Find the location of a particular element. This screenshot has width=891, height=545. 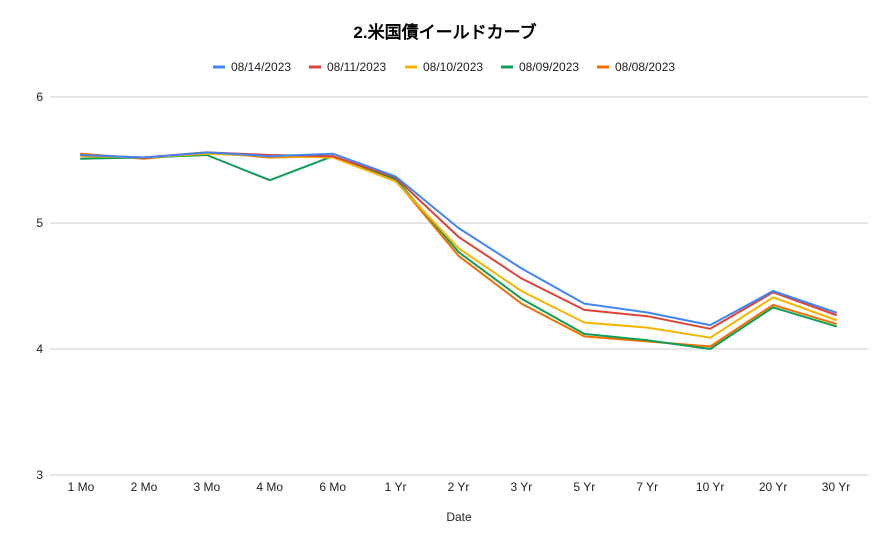

chart-title: 2.米国債イールドカーブ is located at coordinates (444, 32).